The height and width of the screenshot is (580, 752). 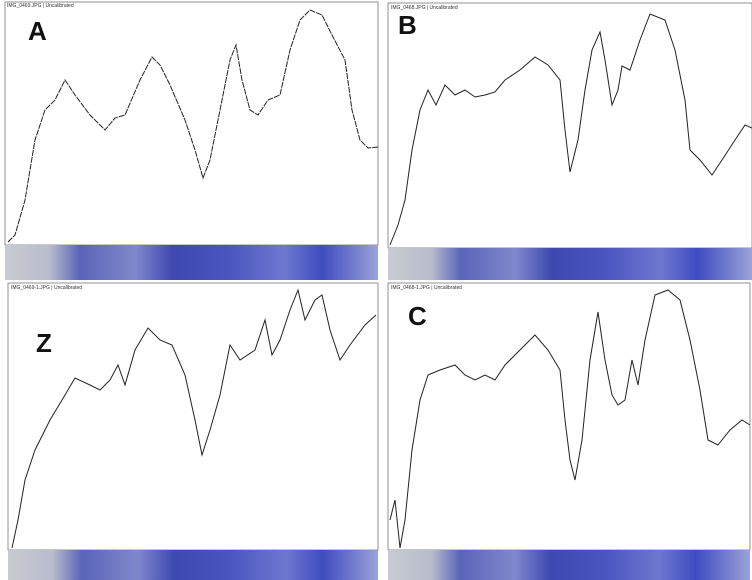 What do you see at coordinates (426, 288) in the screenshot?
I see `panel-header: IMG_0468-1.JPG | Uncalibrated` at bounding box center [426, 288].